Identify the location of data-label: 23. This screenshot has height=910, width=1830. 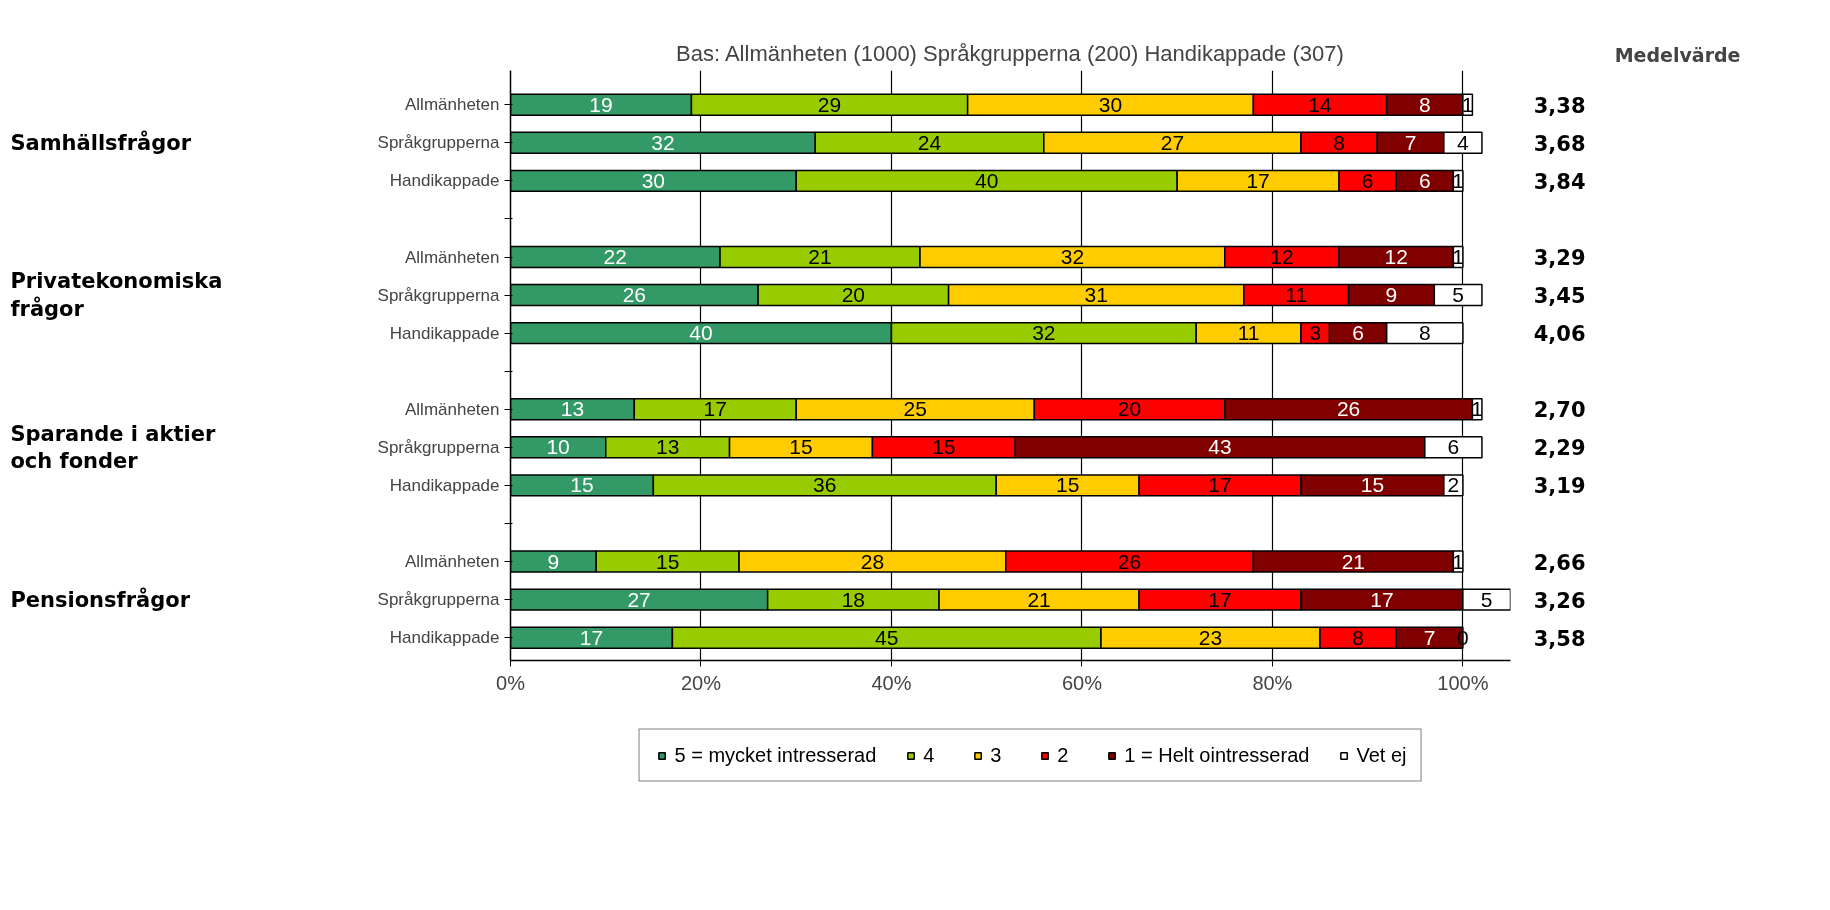
(1210, 637).